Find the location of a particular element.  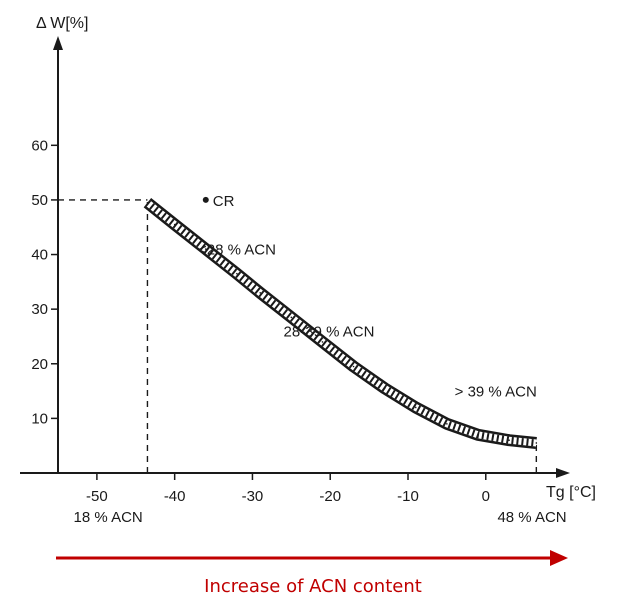

annotation: <28 % ACN is located at coordinates (237, 250).